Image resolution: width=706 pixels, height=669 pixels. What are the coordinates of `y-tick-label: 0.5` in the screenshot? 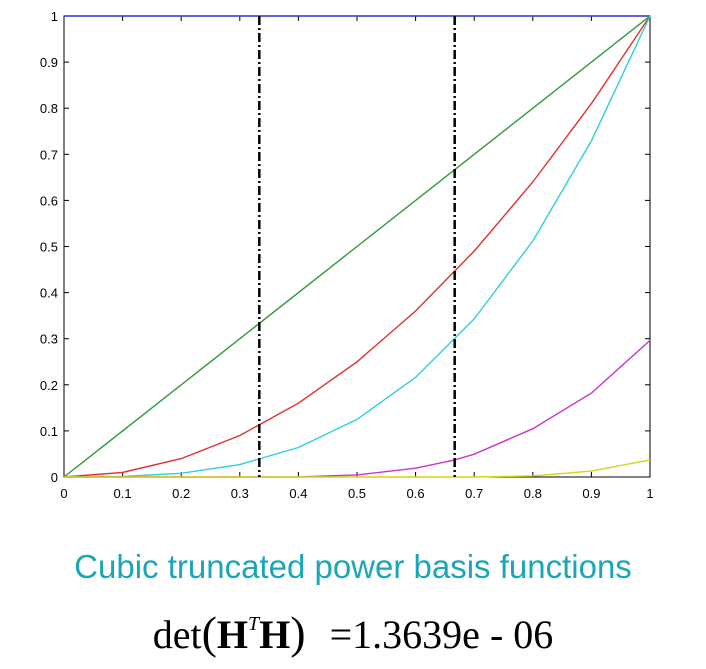 It's located at (49, 247).